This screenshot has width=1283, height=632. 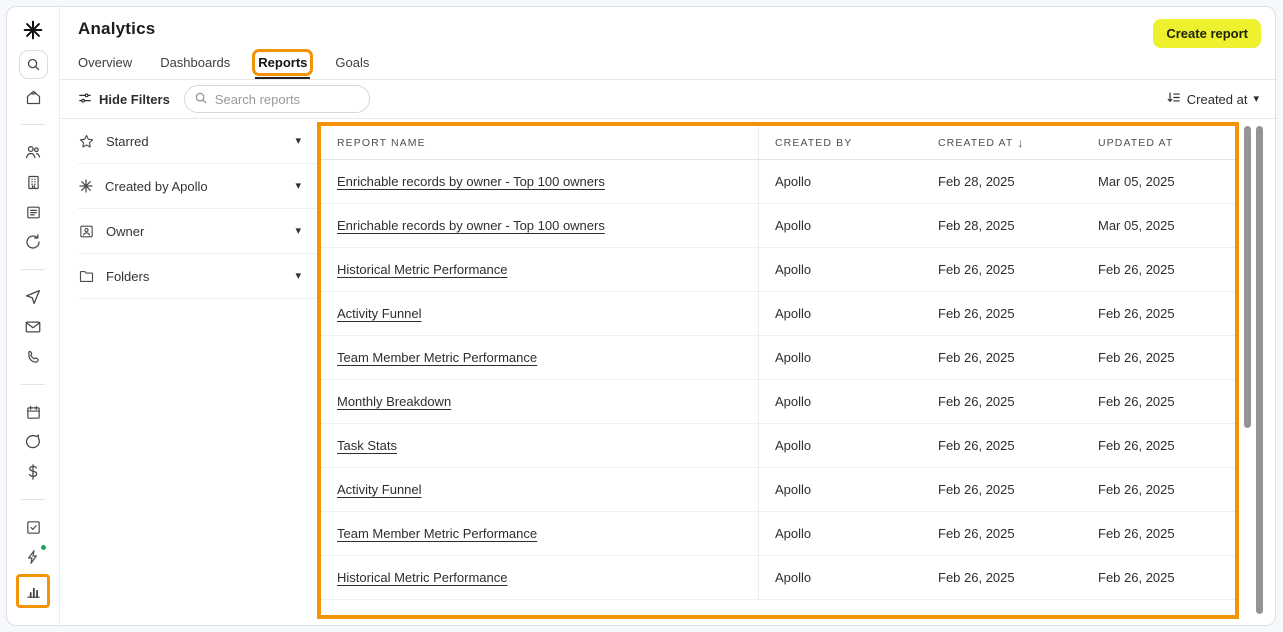 I want to click on column-header-updated-at: UPDATED AT, so click(x=1136, y=142).